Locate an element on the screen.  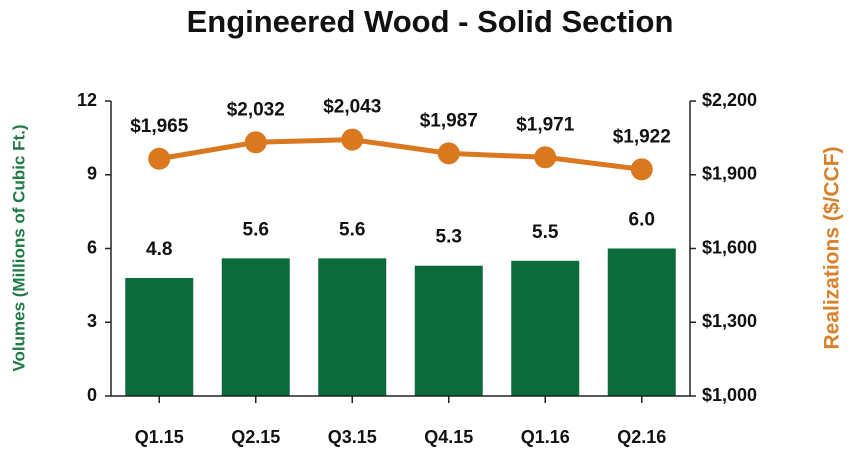
y-axis-label: Volumes (Millions of Cubic Ft.) is located at coordinates (18, 247).